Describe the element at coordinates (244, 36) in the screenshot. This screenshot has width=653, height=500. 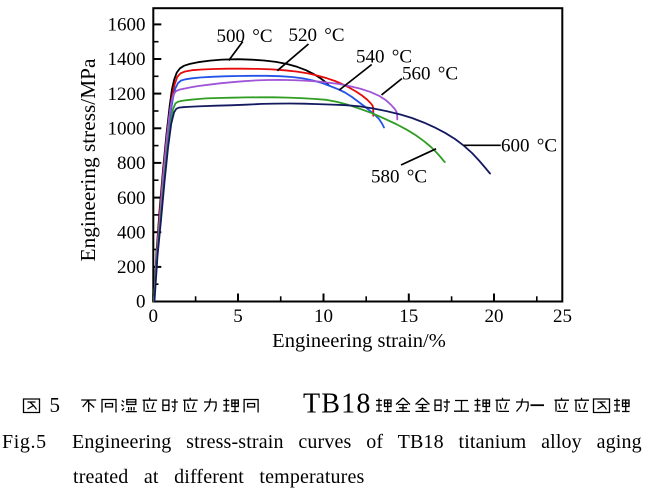
I see `svg-text: 500 °C` at that location.